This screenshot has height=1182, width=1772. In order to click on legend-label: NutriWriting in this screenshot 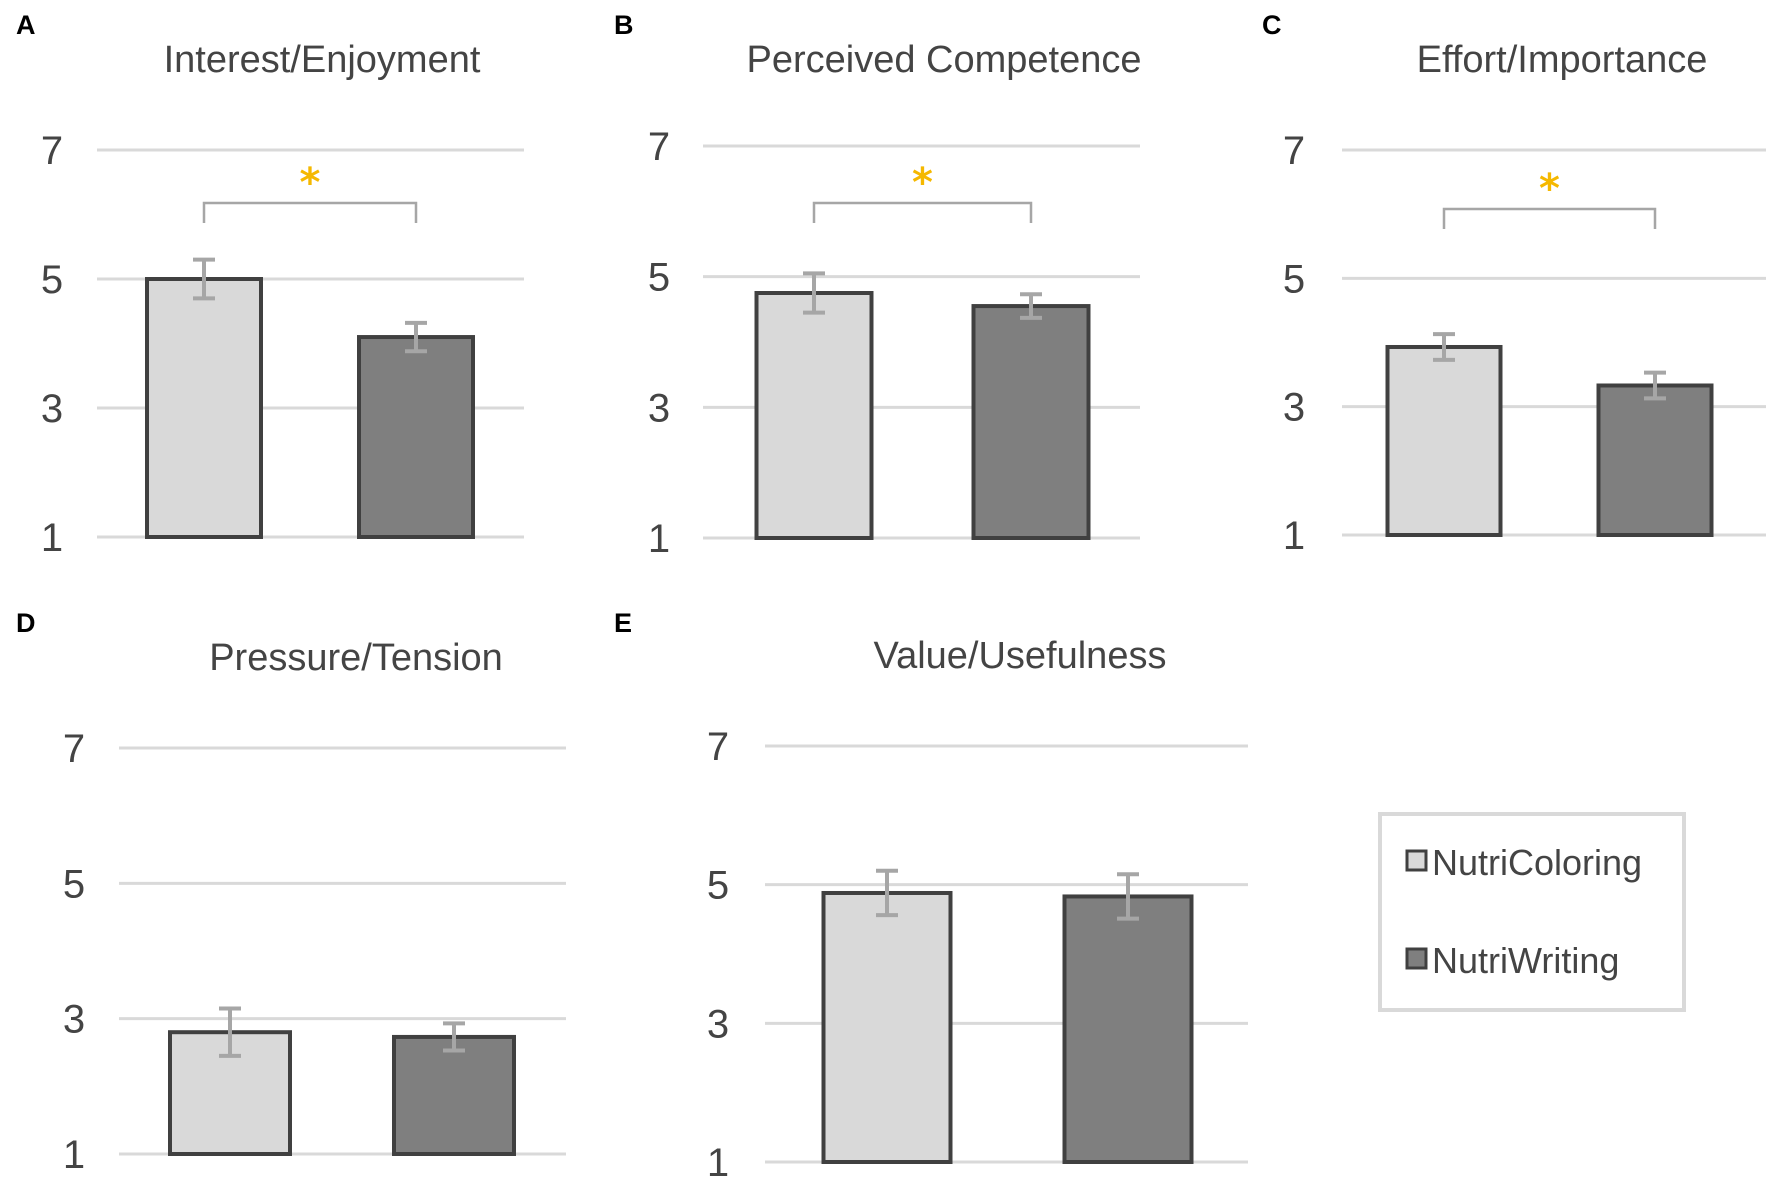, I will do `click(1525, 960)`.